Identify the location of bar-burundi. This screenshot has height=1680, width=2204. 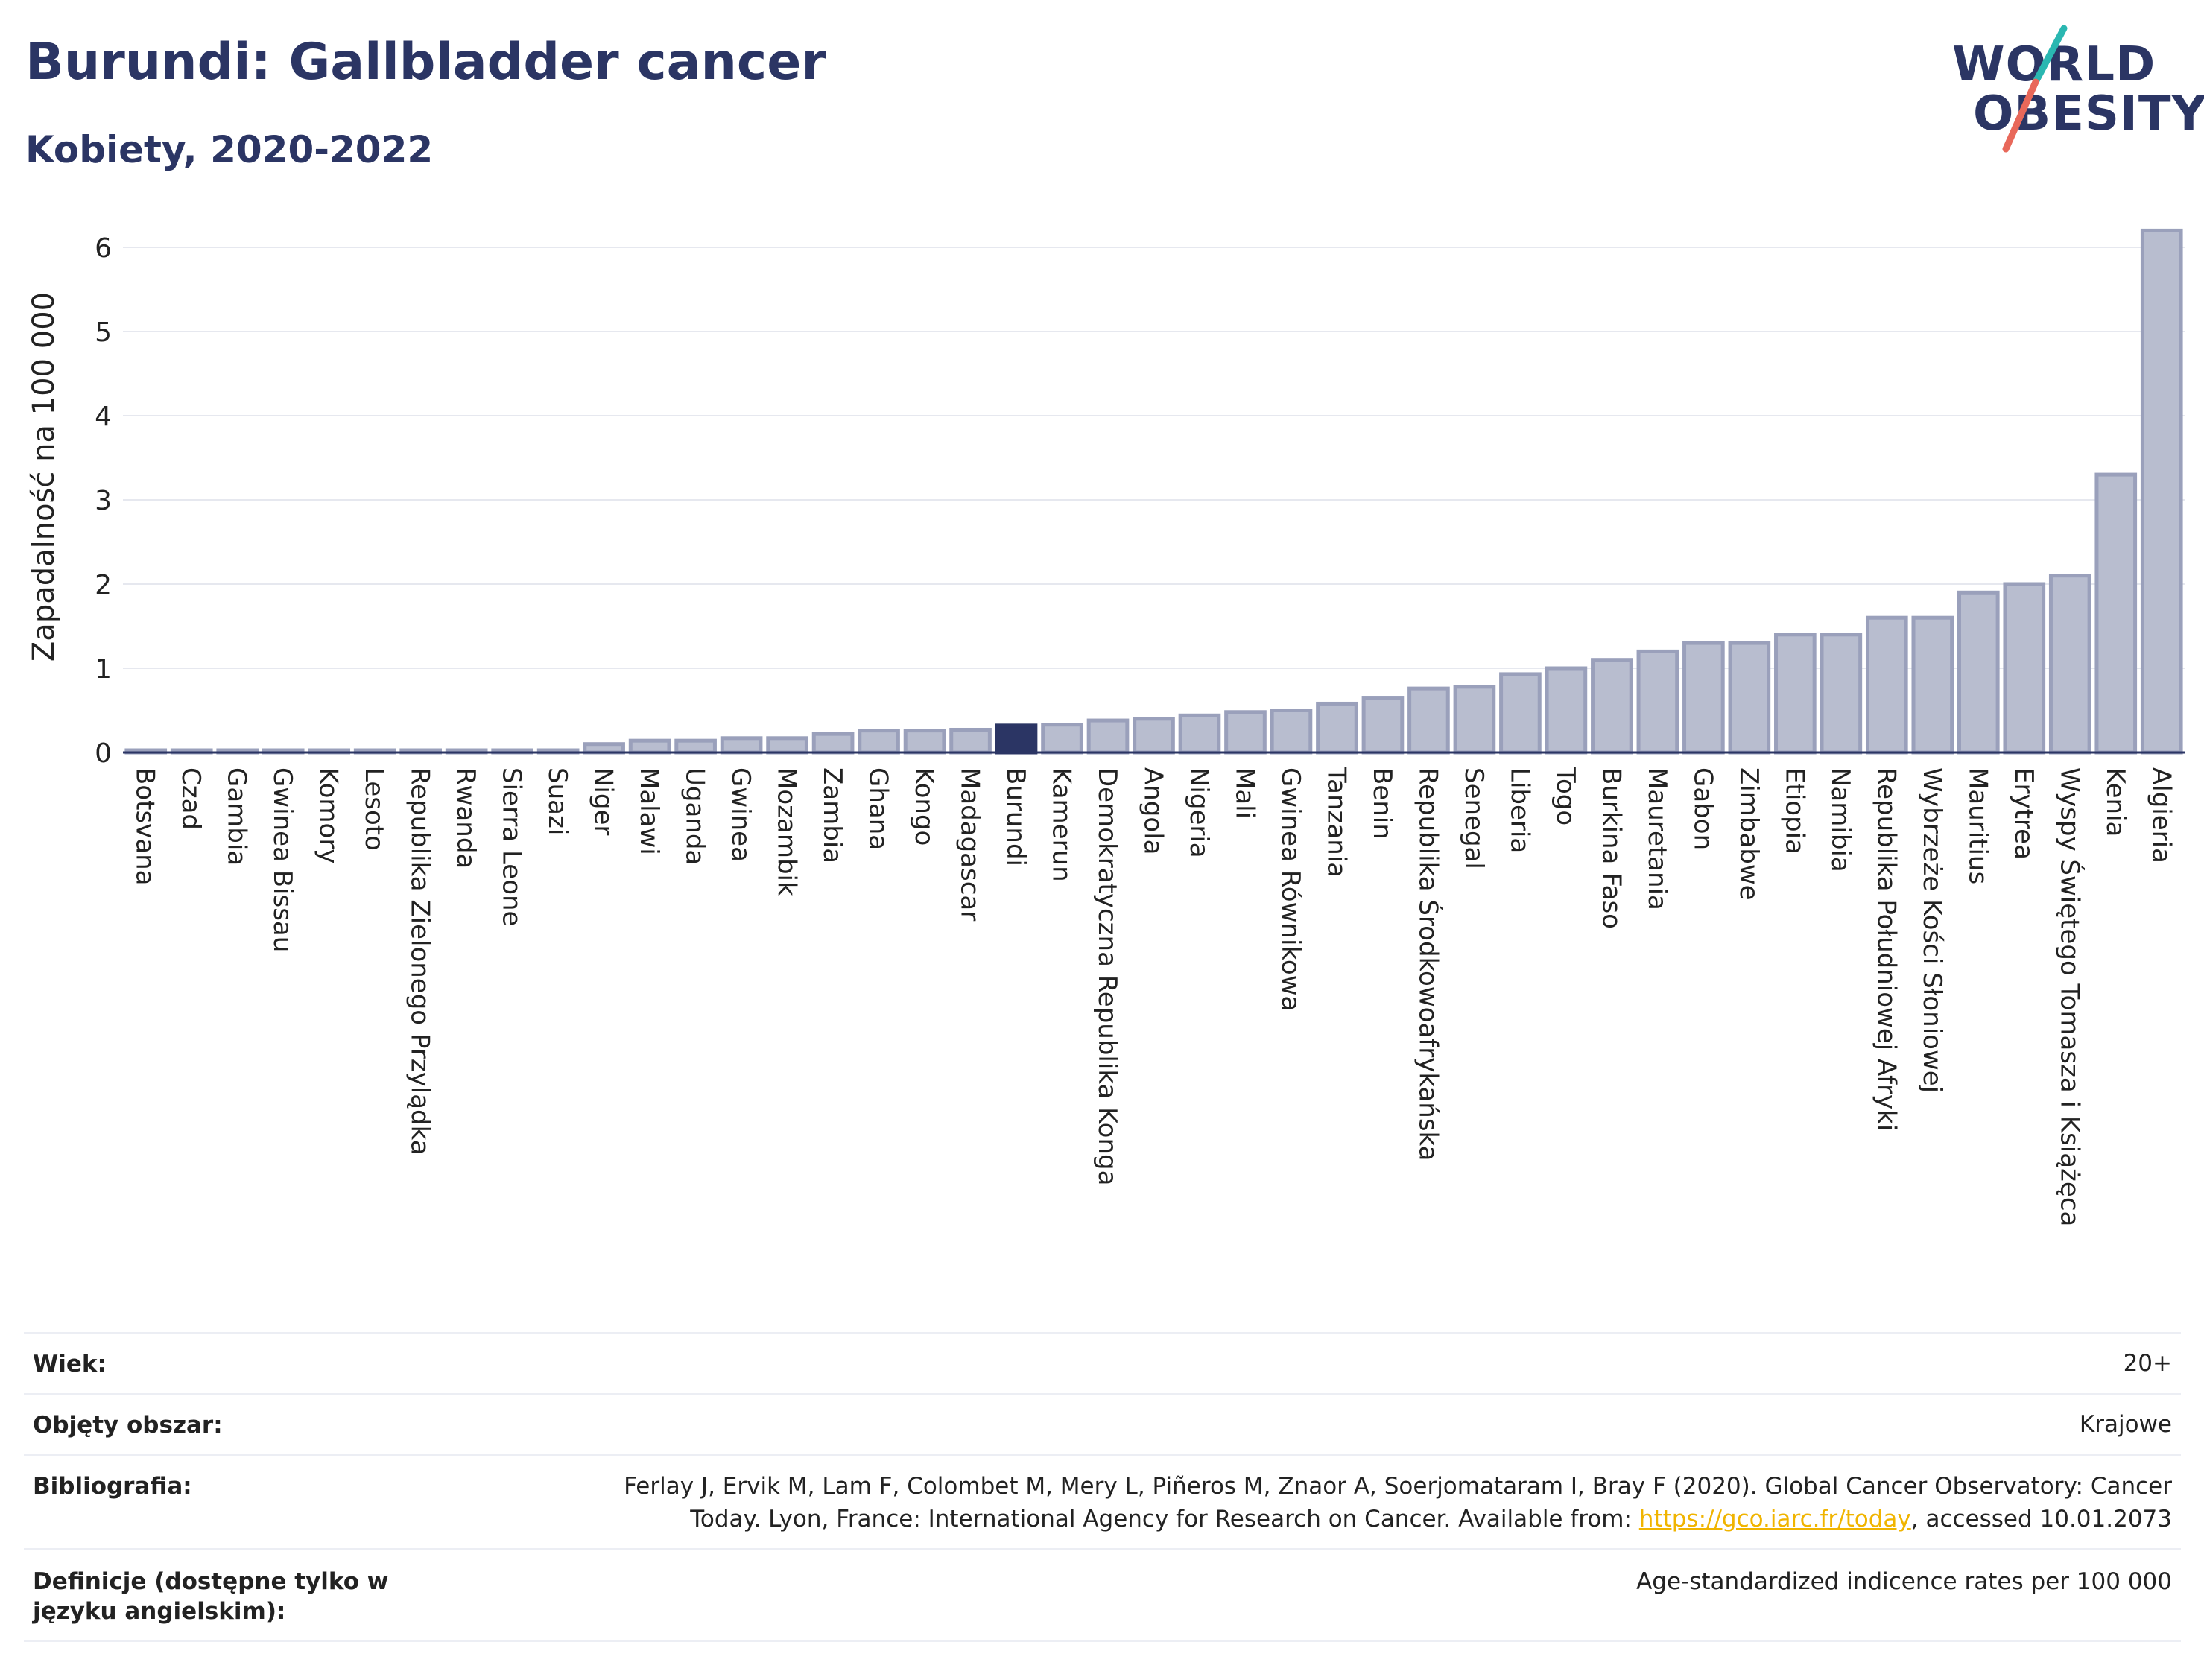
(1016, 739).